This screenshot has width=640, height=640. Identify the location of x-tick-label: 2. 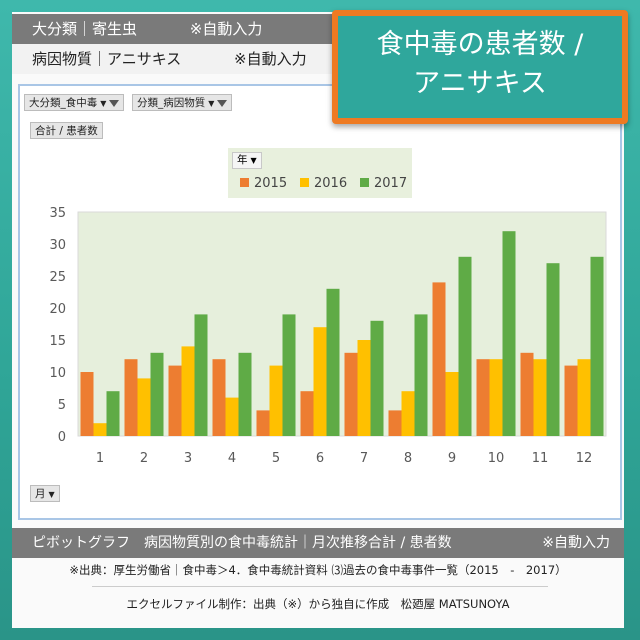
(144, 458).